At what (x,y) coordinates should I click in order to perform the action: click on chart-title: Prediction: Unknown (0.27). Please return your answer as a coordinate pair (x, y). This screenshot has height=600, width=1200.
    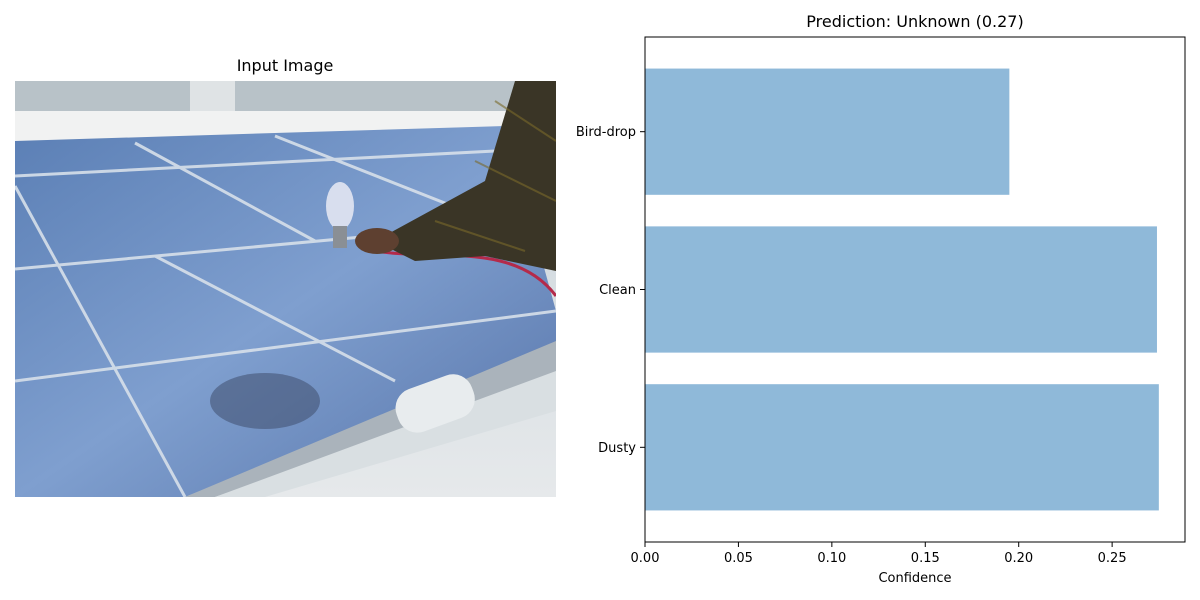
    Looking at the image, I should click on (915, 21).